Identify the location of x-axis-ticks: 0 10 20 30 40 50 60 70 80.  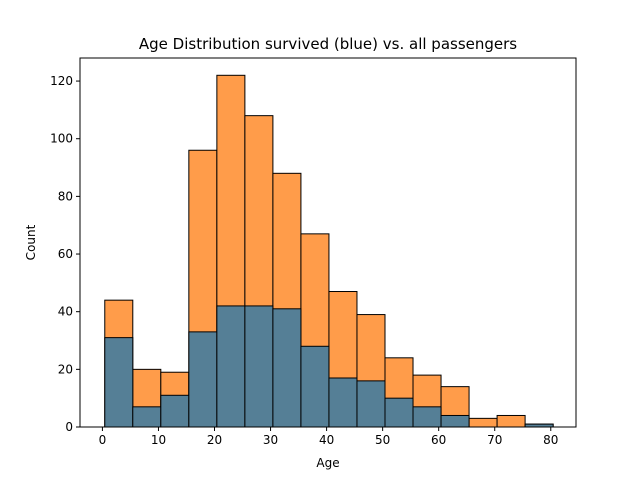
(328, 437).